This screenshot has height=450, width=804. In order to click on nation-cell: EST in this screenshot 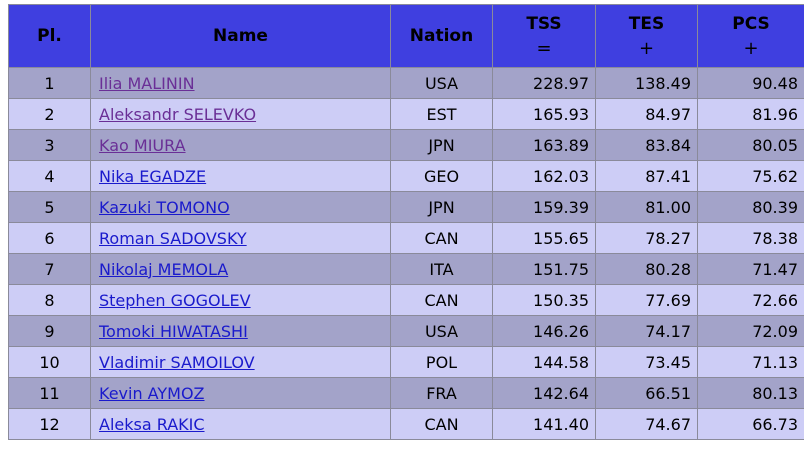, I will do `click(441, 114)`.